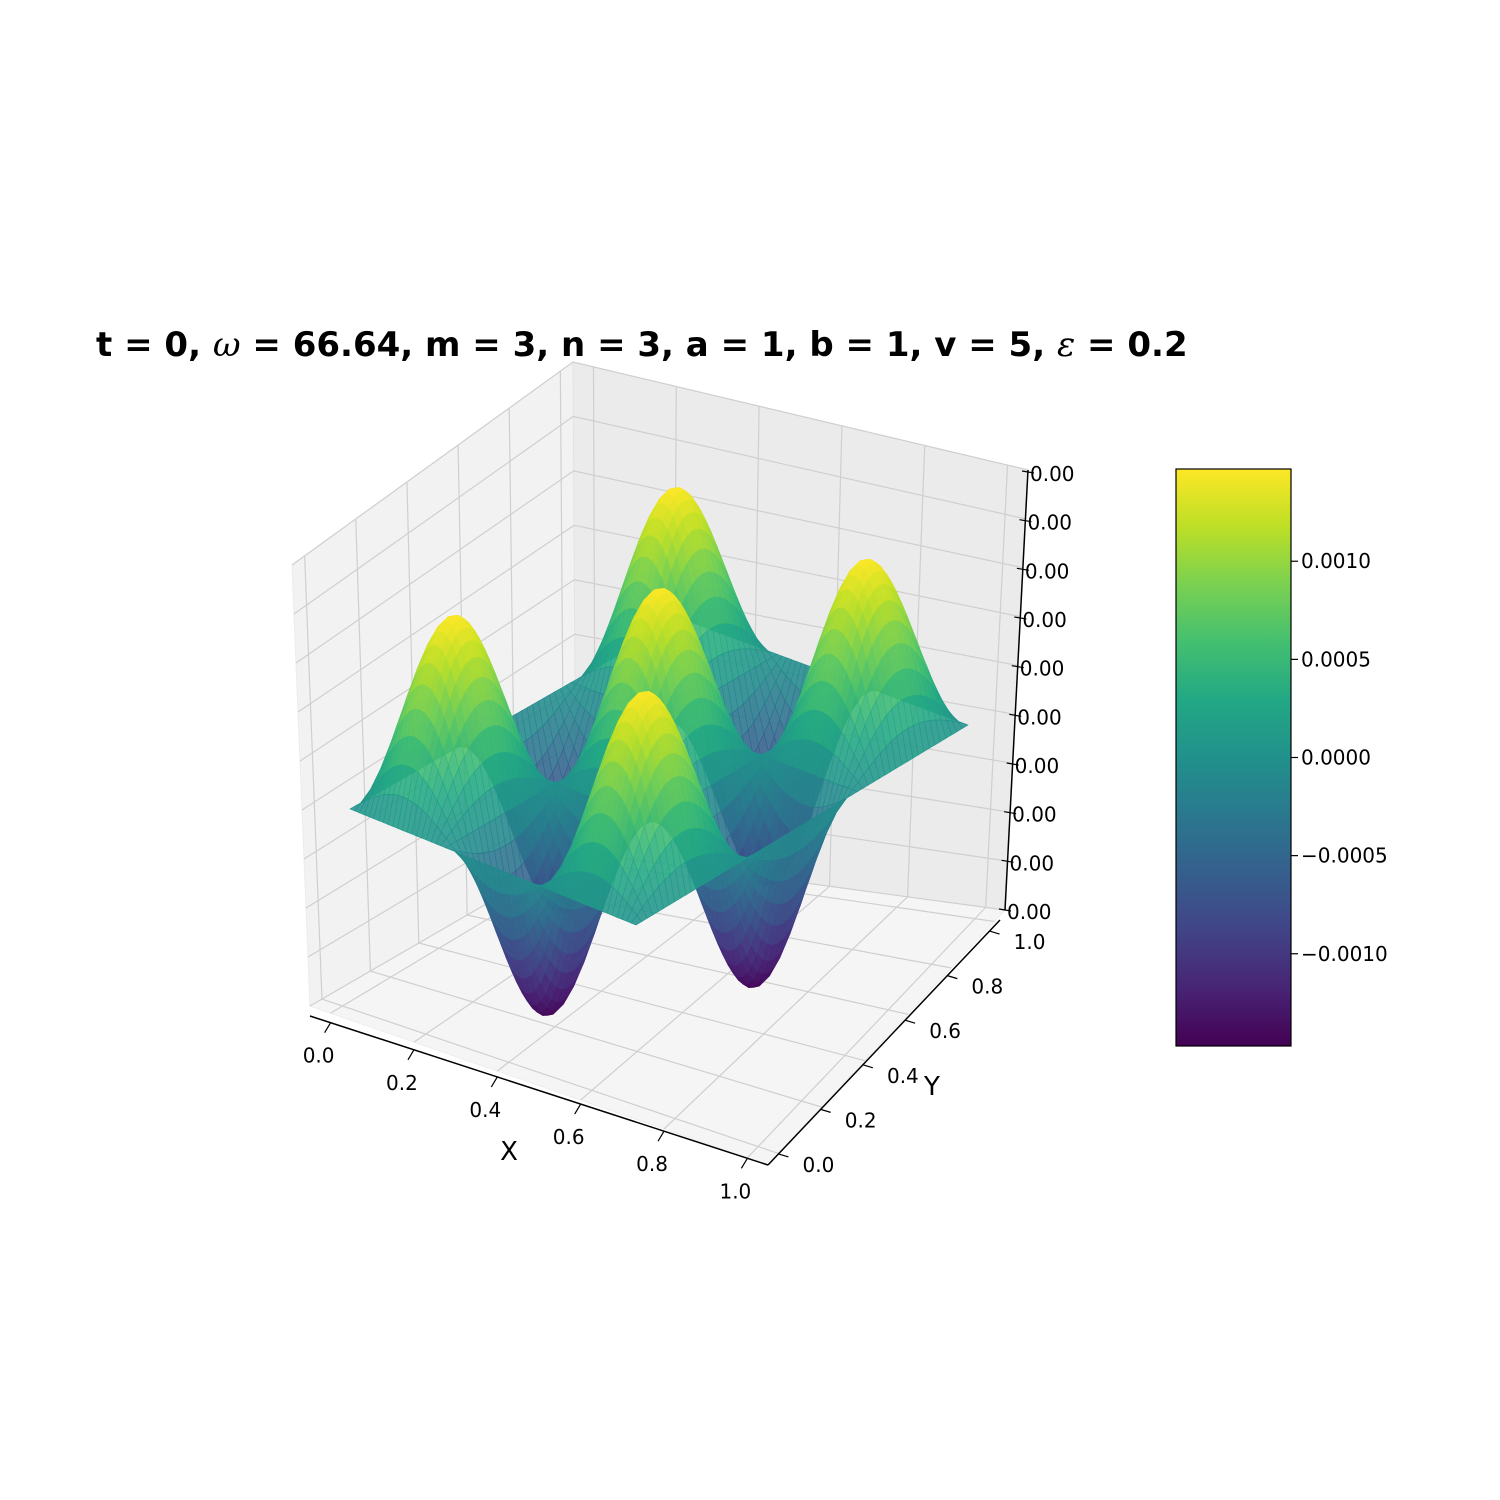 The image size is (1500, 1500). What do you see at coordinates (154, 345) in the screenshot?
I see `title-part1: t = 0,` at bounding box center [154, 345].